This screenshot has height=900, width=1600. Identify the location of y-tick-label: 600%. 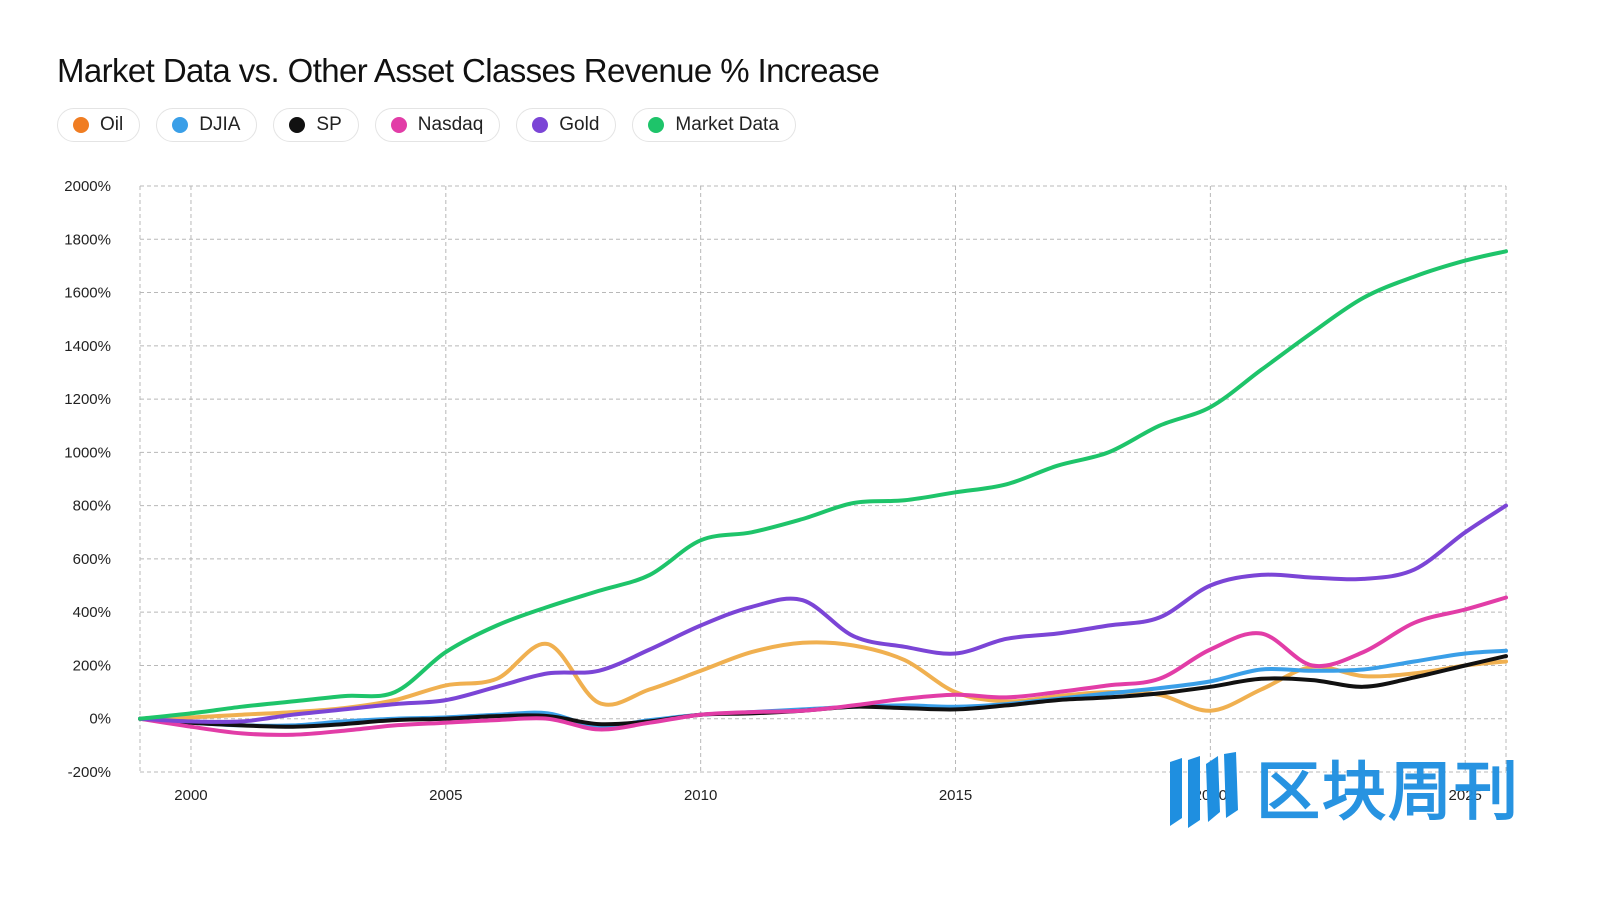
(92, 559).